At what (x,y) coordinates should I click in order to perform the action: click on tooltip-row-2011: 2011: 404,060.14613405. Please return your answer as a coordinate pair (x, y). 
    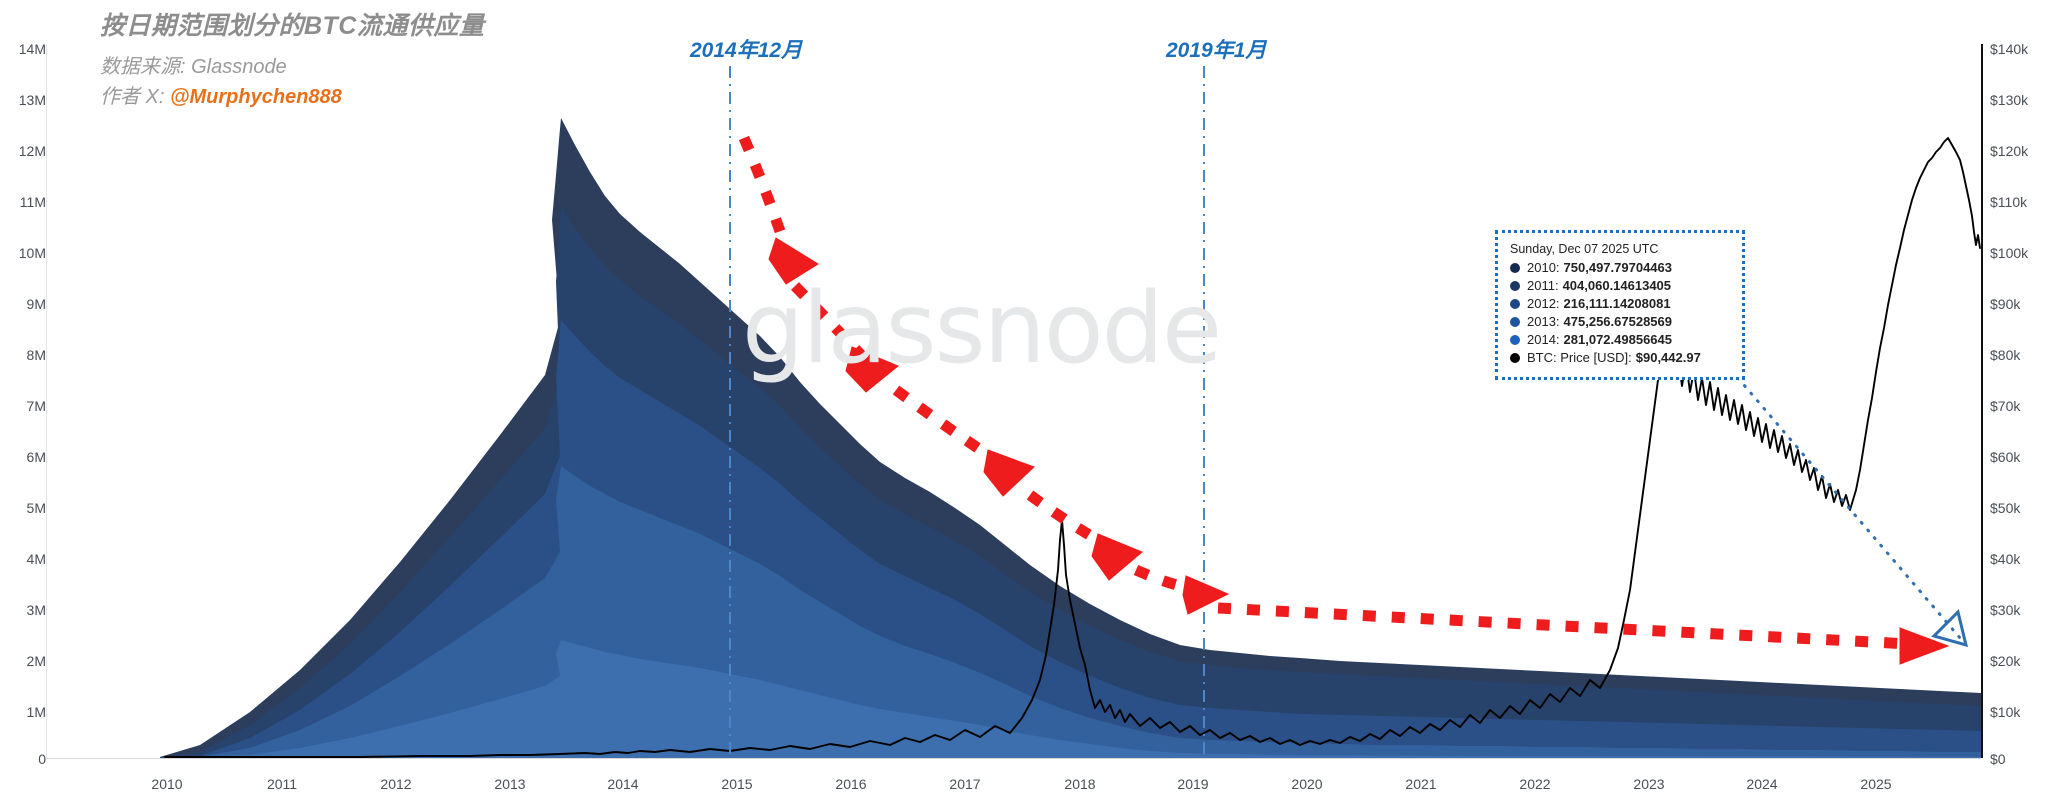
    Looking at the image, I should click on (1620, 286).